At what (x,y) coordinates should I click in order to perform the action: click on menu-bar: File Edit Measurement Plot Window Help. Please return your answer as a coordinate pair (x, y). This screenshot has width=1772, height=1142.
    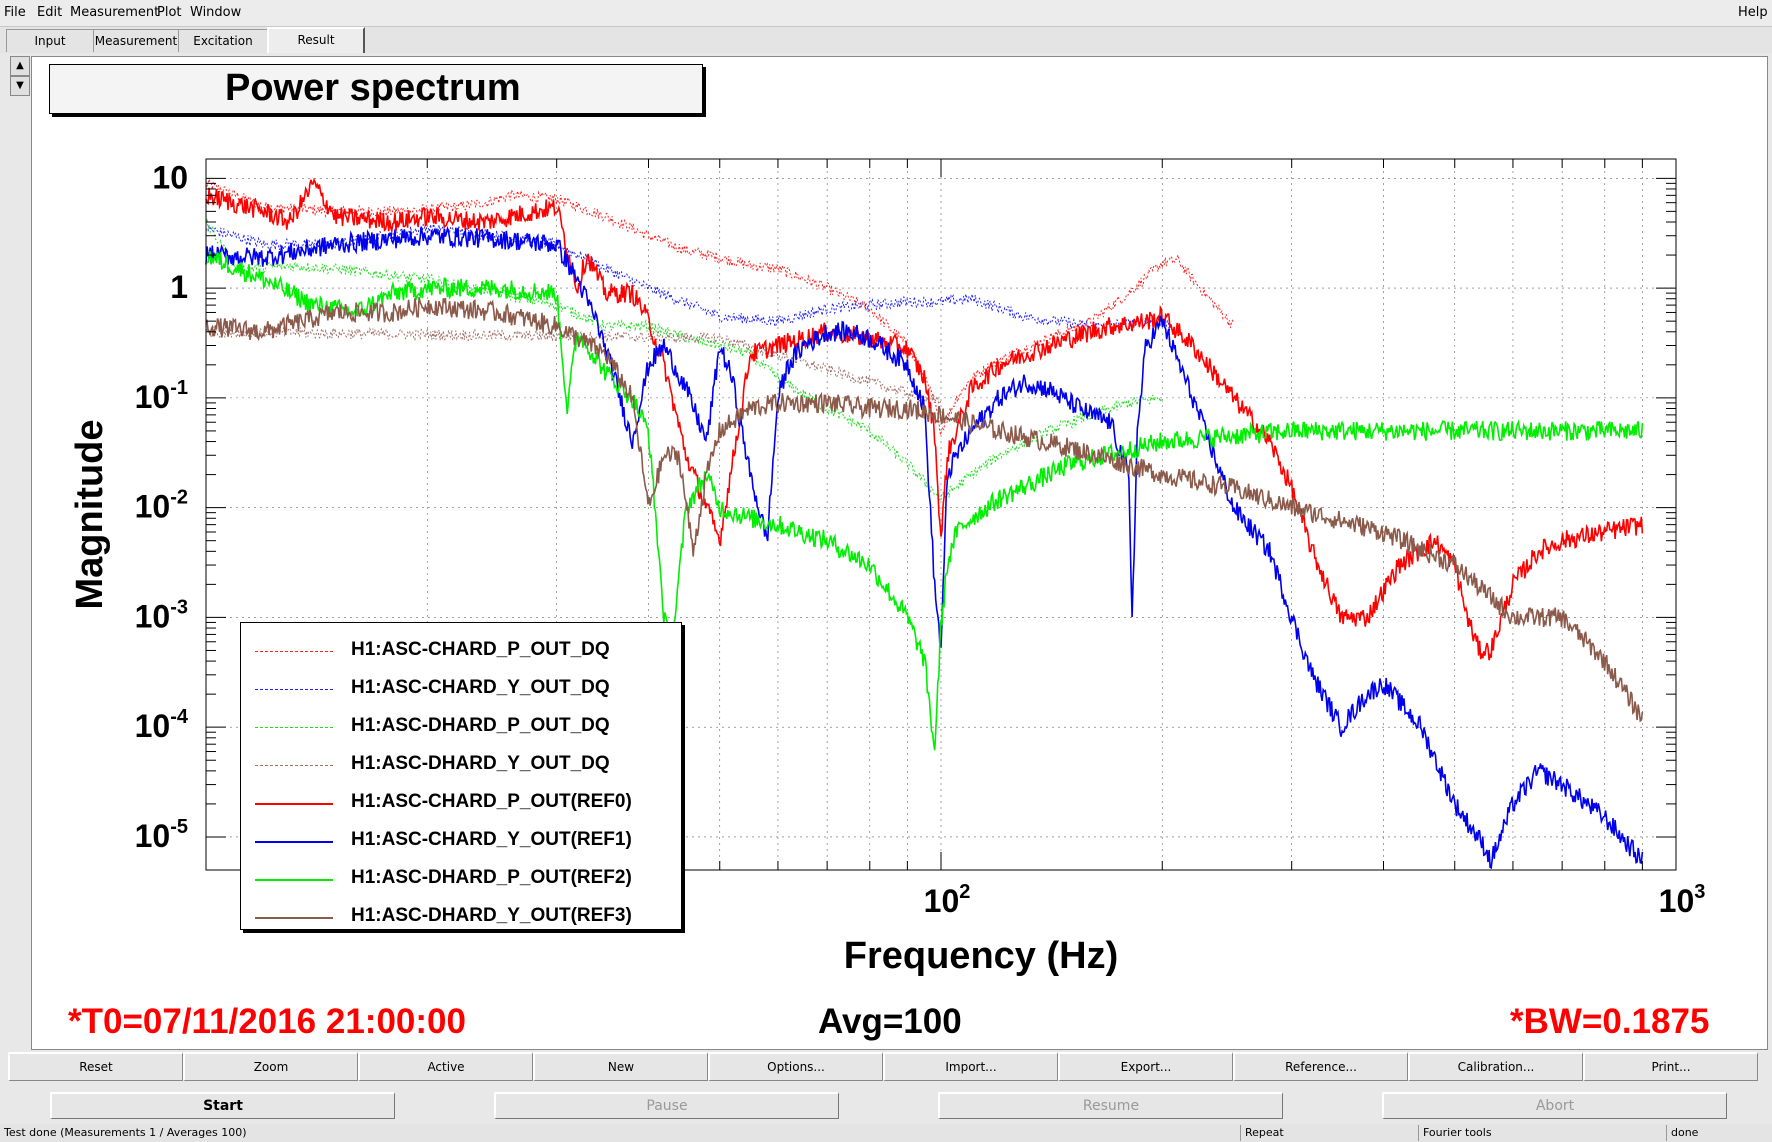
    Looking at the image, I should click on (886, 13).